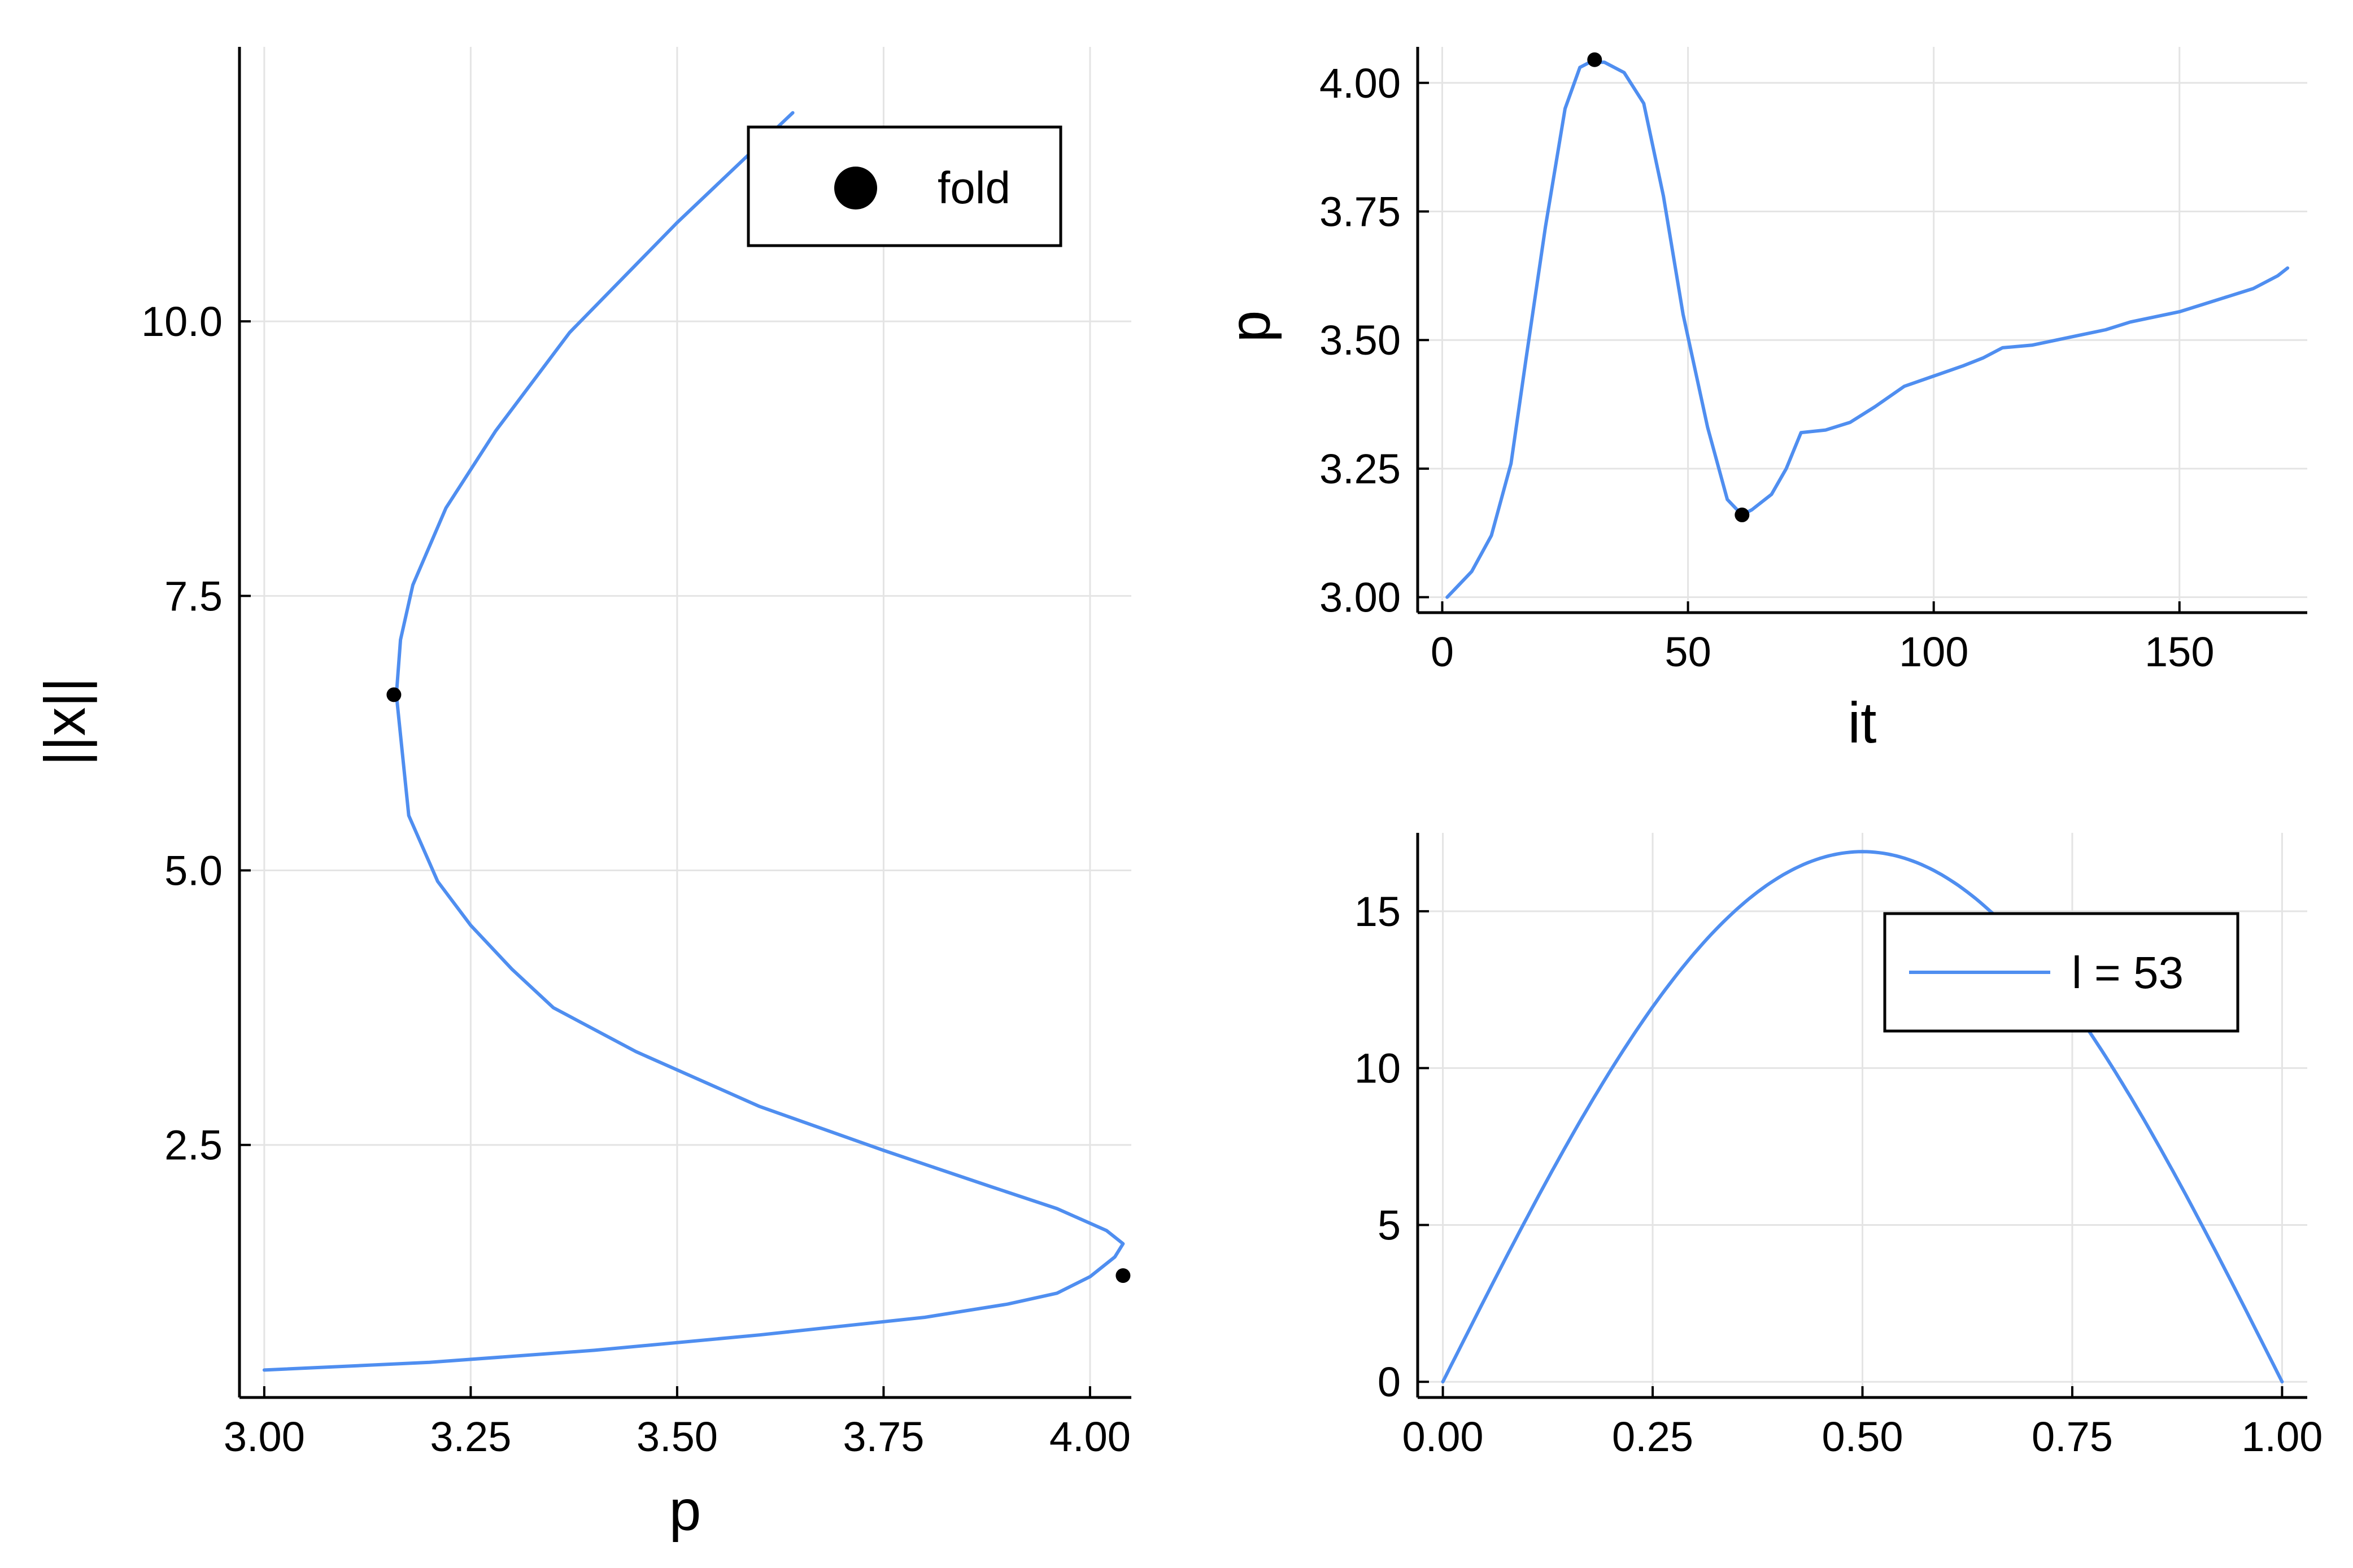 This screenshot has width=2353, height=1568. I want to click on x-tick-label: 100, so click(1933, 651).